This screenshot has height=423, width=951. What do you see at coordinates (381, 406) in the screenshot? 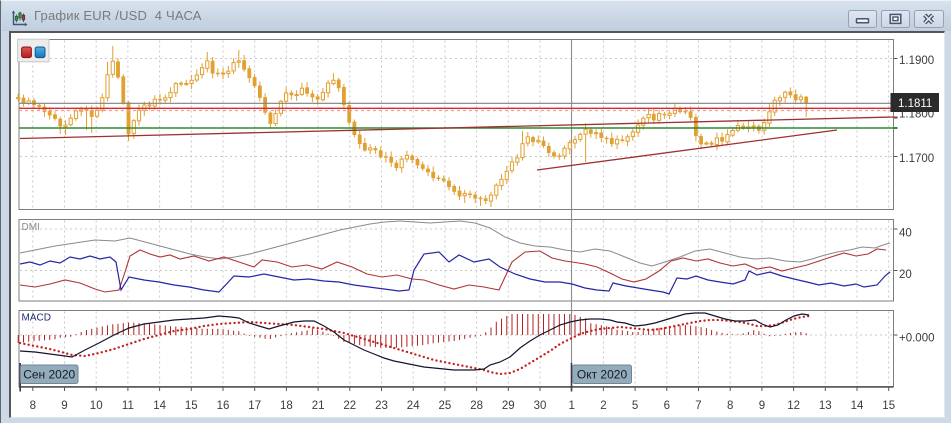
I see `svg-text: 23` at bounding box center [381, 406].